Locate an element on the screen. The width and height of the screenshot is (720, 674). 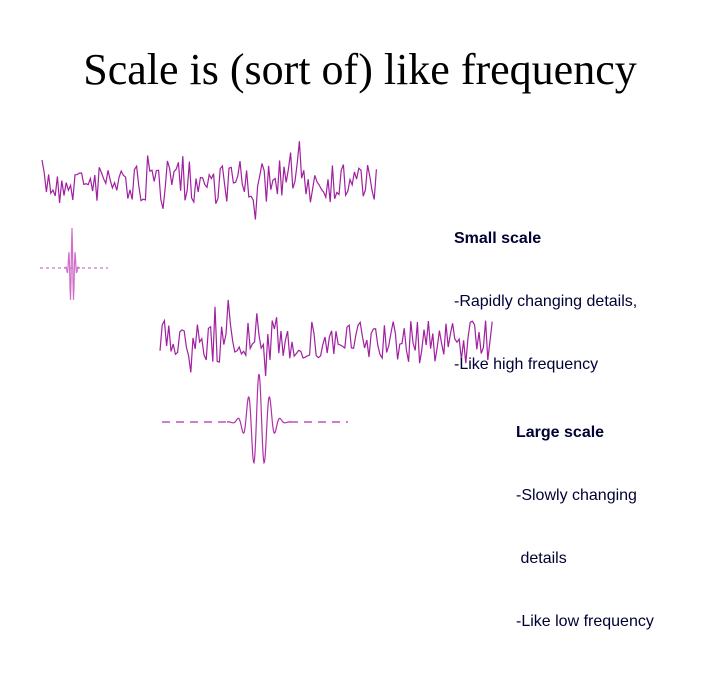
small-scale-line-1: -Rapidly changing details, is located at coordinates (546, 301).